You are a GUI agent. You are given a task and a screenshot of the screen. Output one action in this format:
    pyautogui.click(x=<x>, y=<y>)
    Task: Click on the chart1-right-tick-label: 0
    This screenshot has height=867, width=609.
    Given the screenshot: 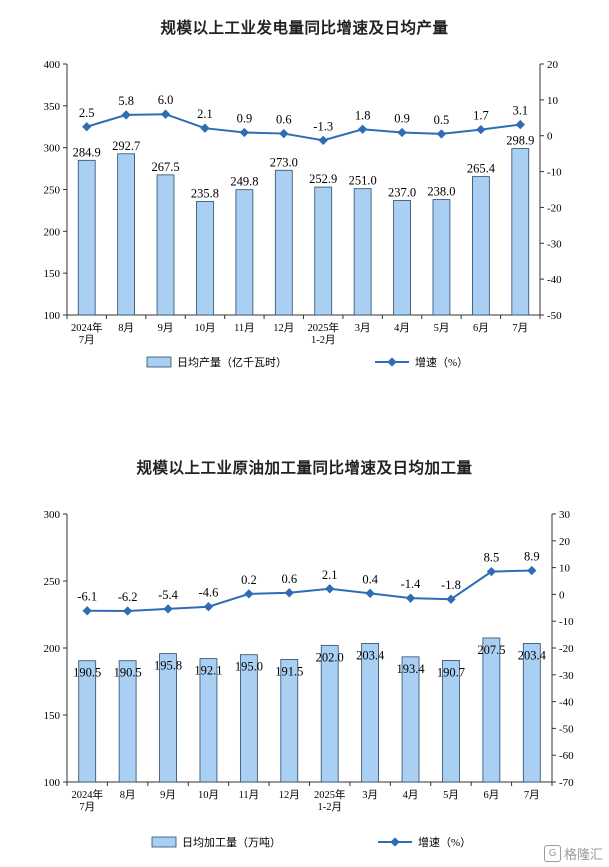 What is the action you would take?
    pyautogui.click(x=550, y=137)
    